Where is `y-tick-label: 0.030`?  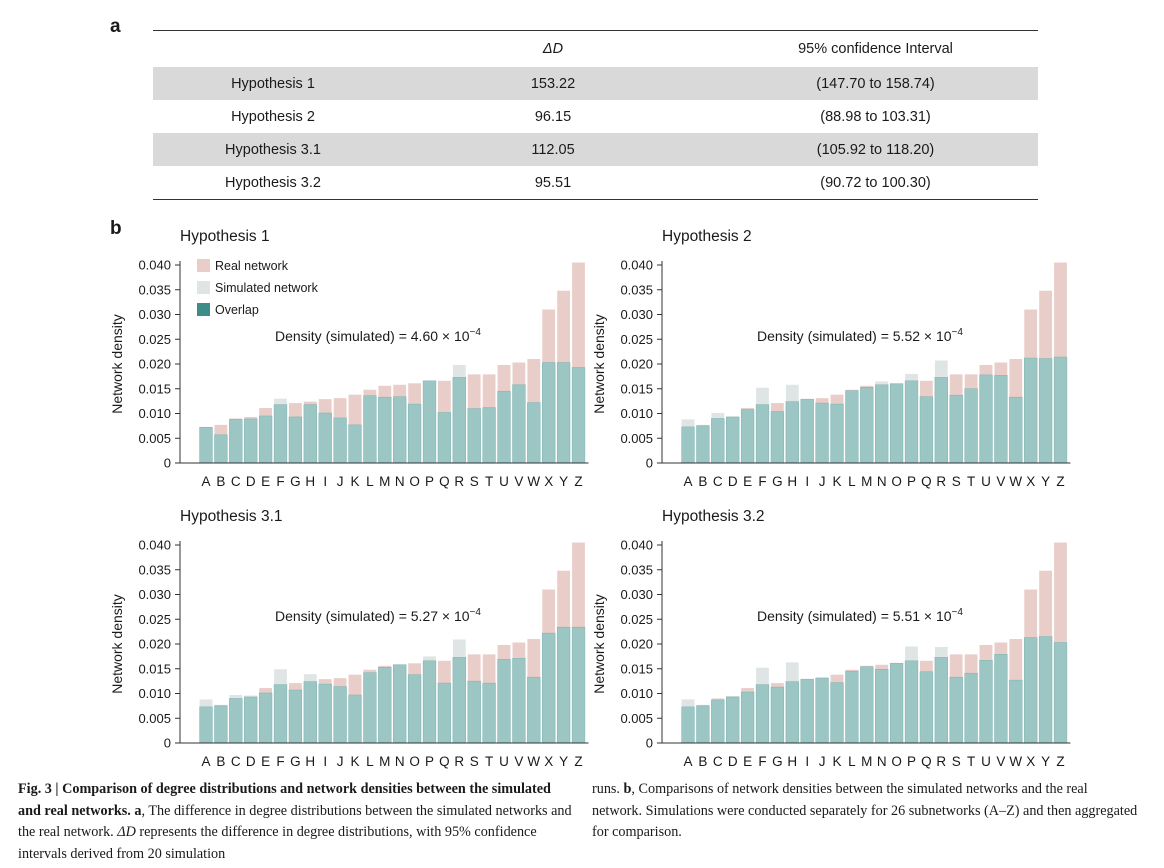
y-tick-label: 0.030 is located at coordinates (154, 314).